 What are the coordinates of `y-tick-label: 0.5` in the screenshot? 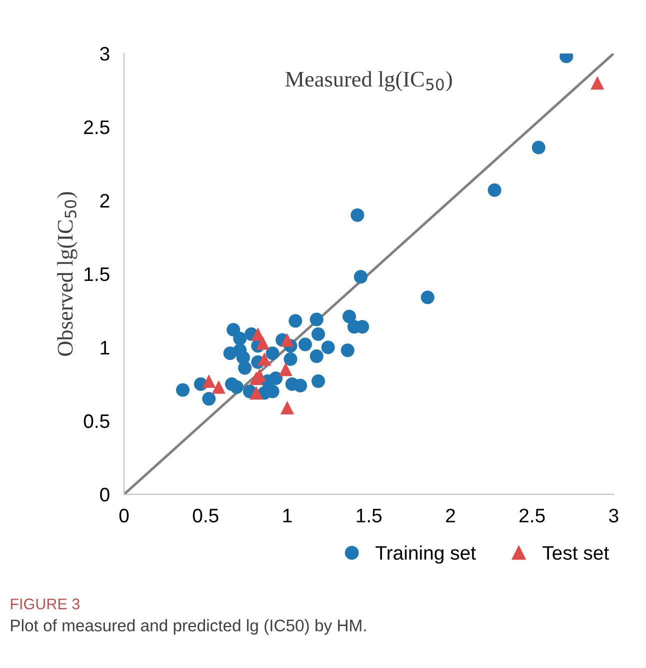 It's located at (97, 421).